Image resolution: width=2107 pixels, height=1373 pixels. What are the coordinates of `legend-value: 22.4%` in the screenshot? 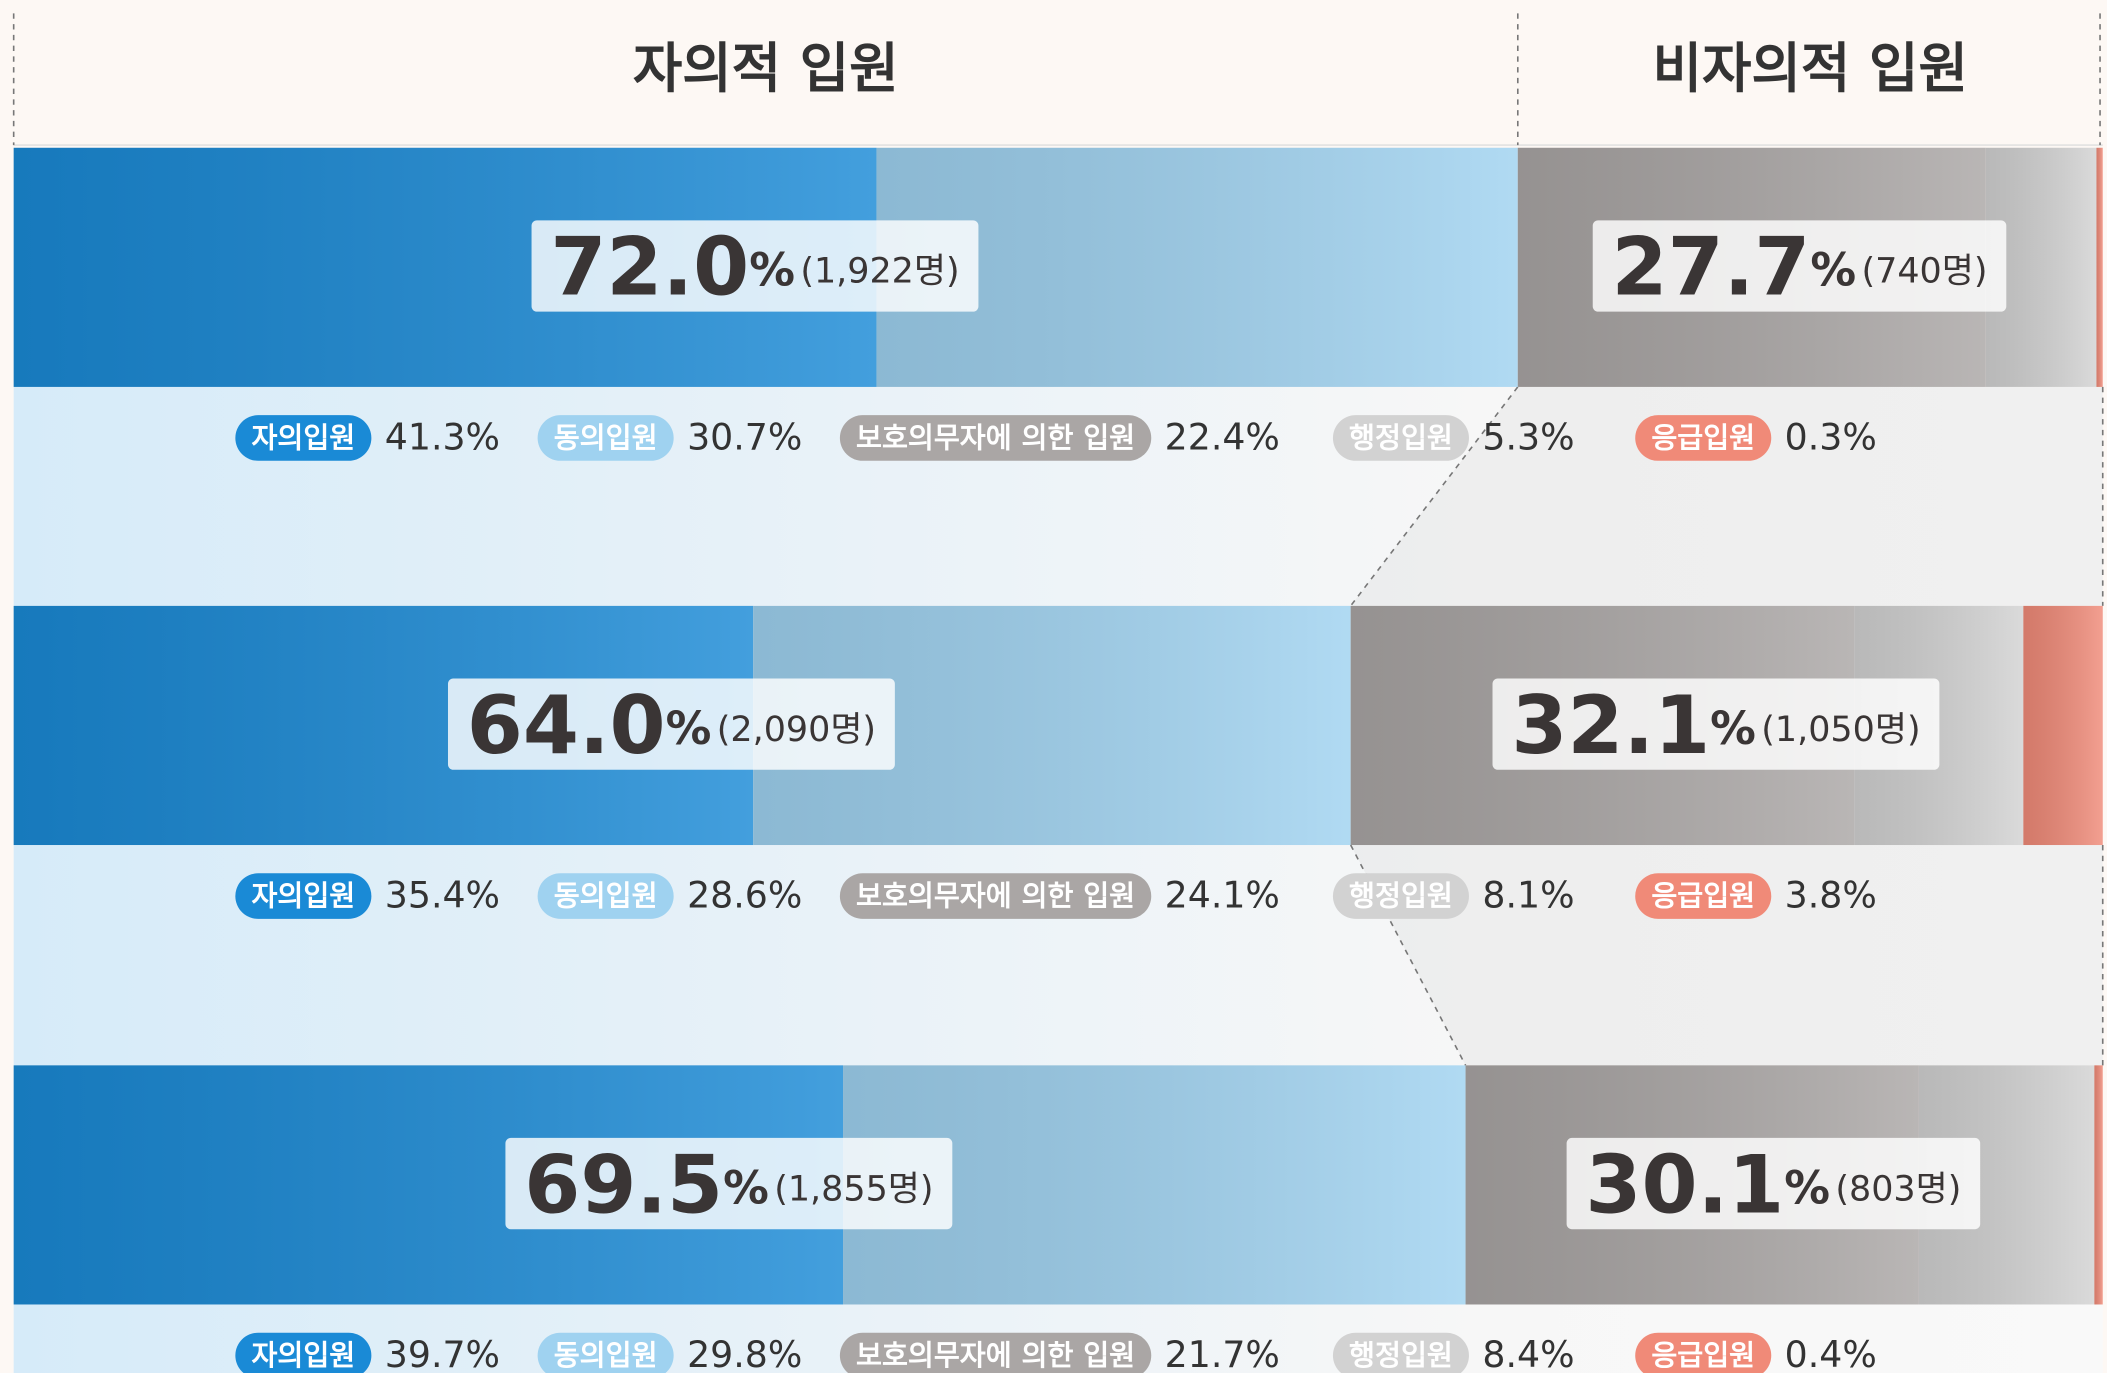 It's located at (1222, 436).